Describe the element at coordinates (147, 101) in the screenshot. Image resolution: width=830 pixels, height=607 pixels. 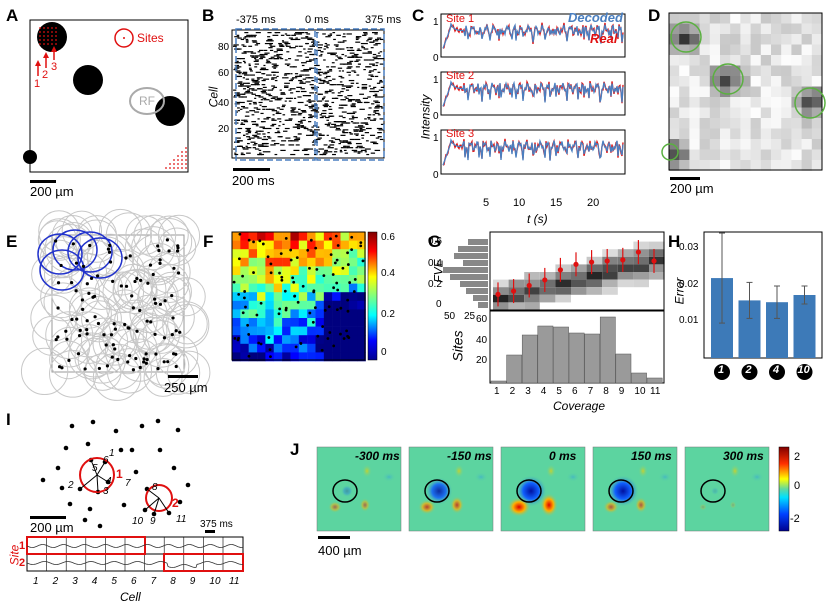
I see `rf-label: RF` at that location.